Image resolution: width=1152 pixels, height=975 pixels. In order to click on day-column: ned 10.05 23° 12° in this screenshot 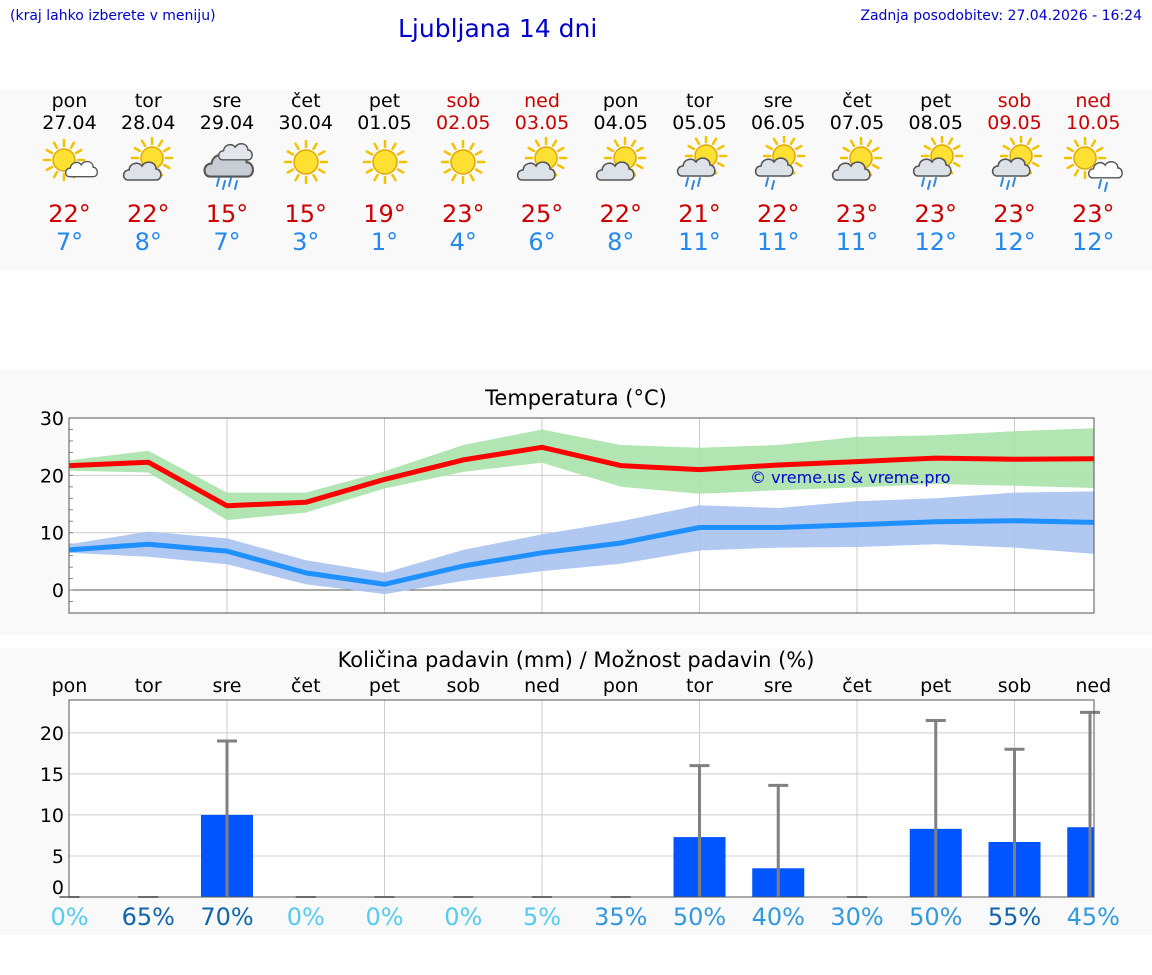, I will do `click(1093, 173)`.